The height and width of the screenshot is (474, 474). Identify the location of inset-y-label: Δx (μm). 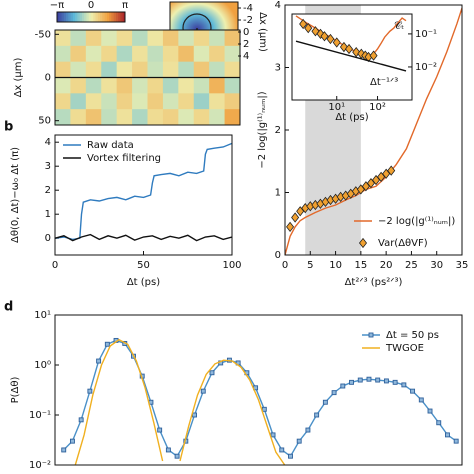
(262, 32).